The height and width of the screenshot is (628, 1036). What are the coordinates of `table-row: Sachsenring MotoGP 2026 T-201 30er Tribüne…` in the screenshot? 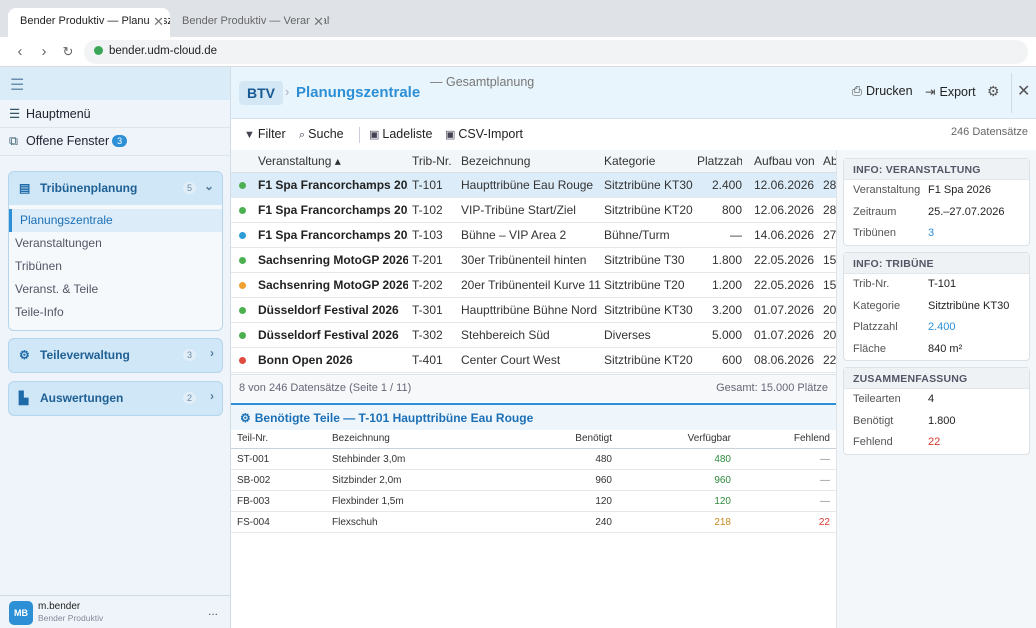 It's located at (533, 260).